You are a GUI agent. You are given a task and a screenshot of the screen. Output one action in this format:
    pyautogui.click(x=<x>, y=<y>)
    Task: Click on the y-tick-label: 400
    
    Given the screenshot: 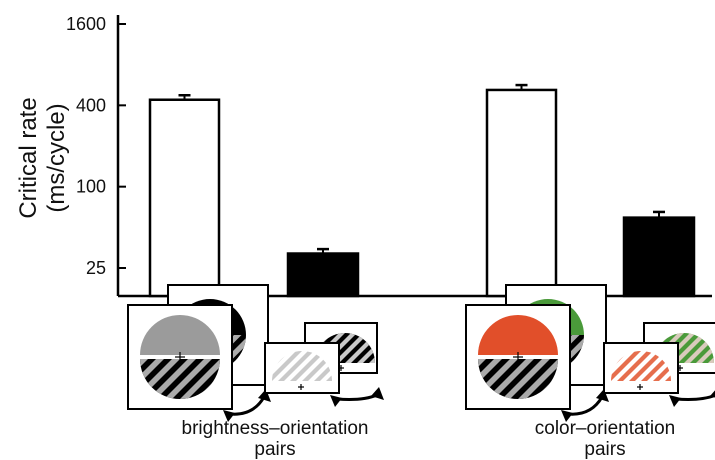 What is the action you would take?
    pyautogui.click(x=91, y=105)
    